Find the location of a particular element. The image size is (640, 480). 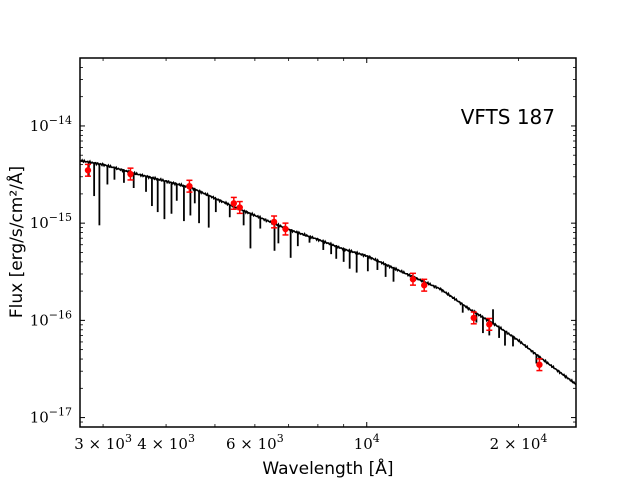

star-name-annotation: VFTS 187 is located at coordinates (508, 117).